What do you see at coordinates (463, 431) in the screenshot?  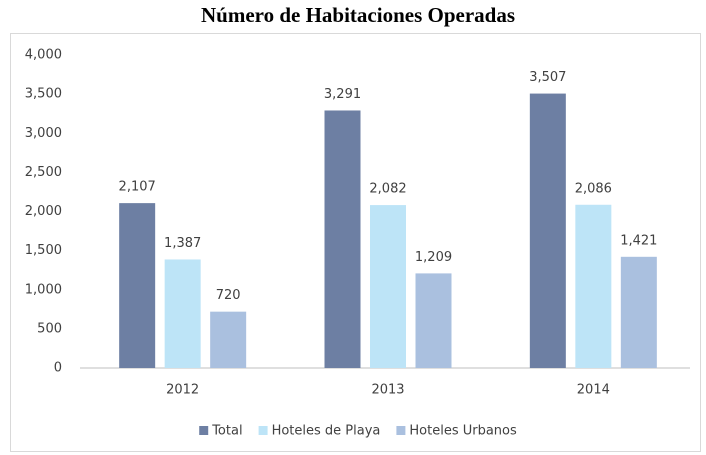 I see `legend-label: Hoteles Urbanos` at bounding box center [463, 431].